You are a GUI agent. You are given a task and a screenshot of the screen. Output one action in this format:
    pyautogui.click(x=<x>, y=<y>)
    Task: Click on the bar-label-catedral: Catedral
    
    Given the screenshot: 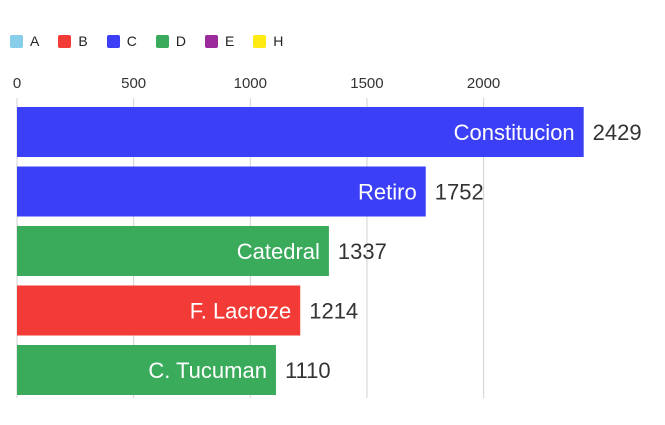 What is the action you would take?
    pyautogui.click(x=278, y=251)
    